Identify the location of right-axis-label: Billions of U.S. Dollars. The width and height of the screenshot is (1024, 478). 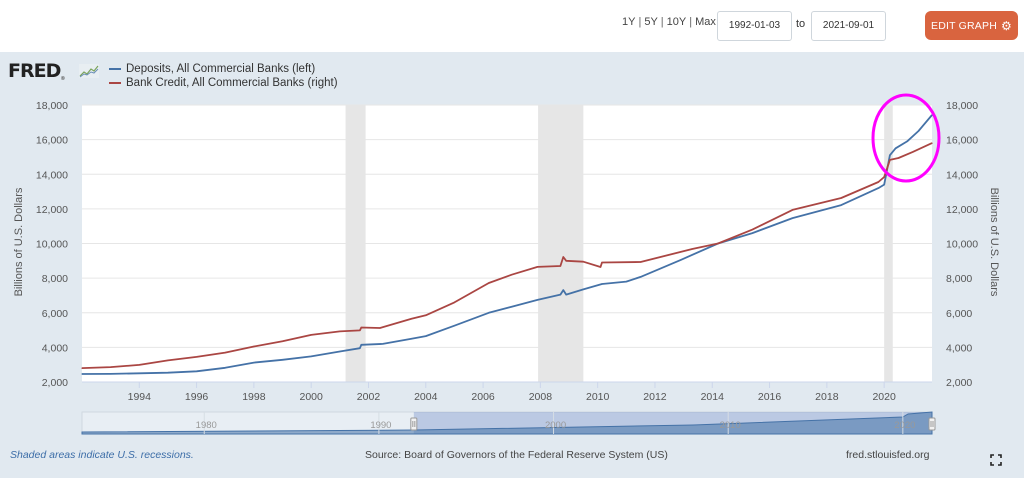
(994, 242).